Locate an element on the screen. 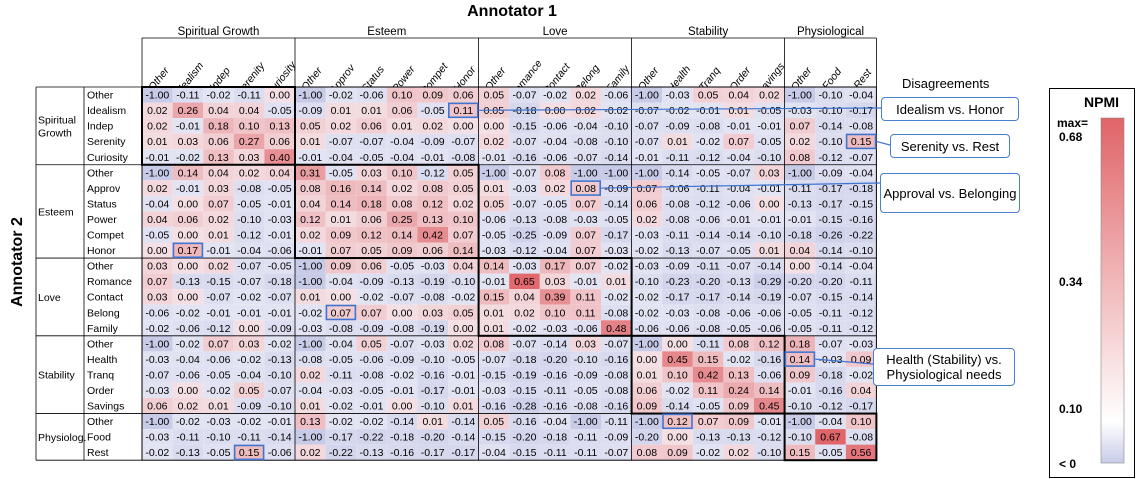 The height and width of the screenshot is (479, 1141). cell-stability-health-x-spiritual-growth-serenity is located at coordinates (249, 359).